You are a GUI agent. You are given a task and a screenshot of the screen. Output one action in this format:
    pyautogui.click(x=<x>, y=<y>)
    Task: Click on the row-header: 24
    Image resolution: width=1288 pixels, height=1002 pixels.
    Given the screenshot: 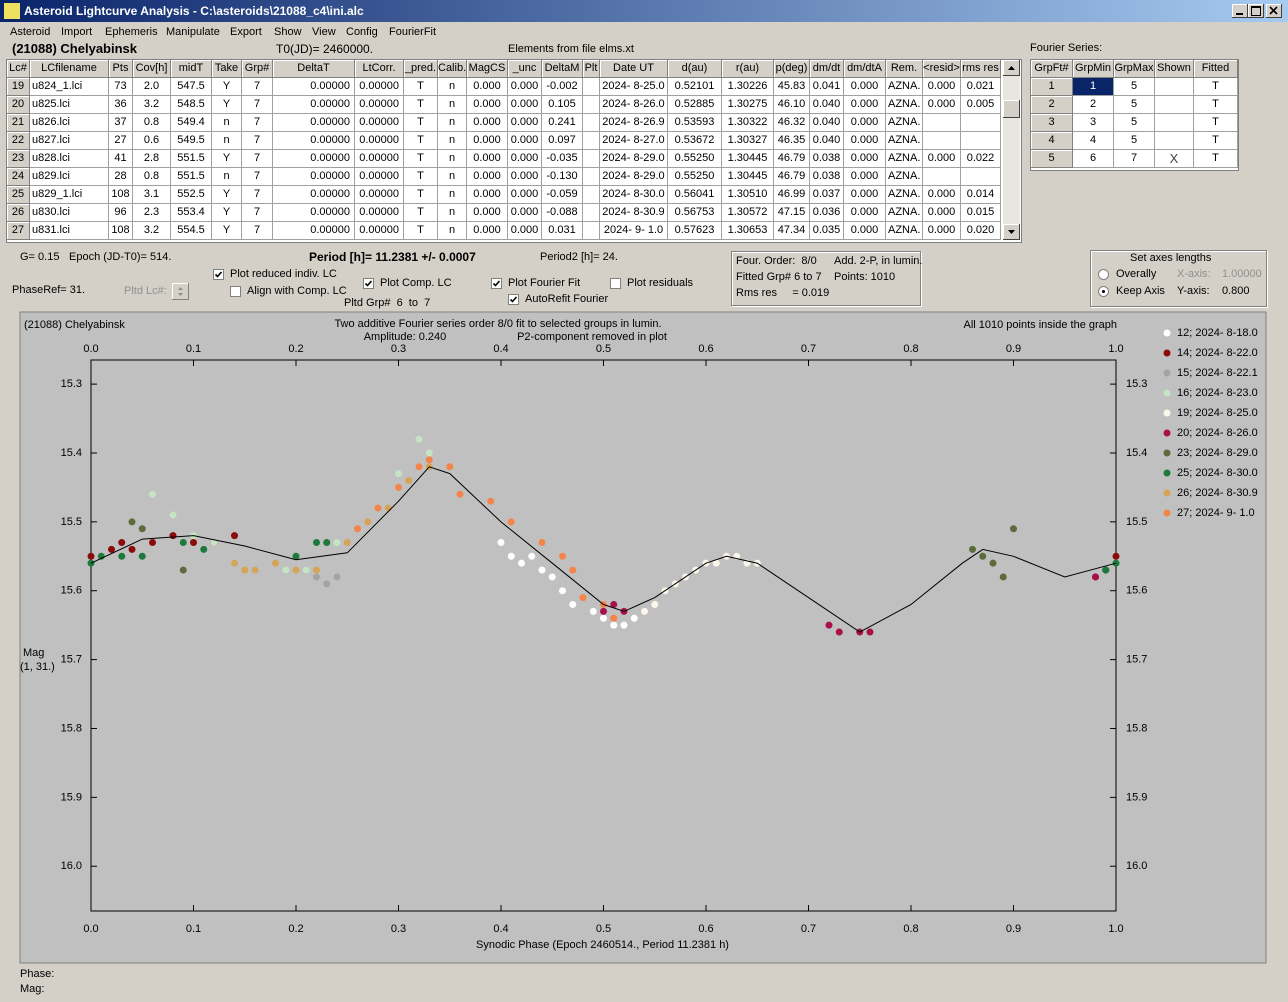 What is the action you would take?
    pyautogui.click(x=18, y=177)
    